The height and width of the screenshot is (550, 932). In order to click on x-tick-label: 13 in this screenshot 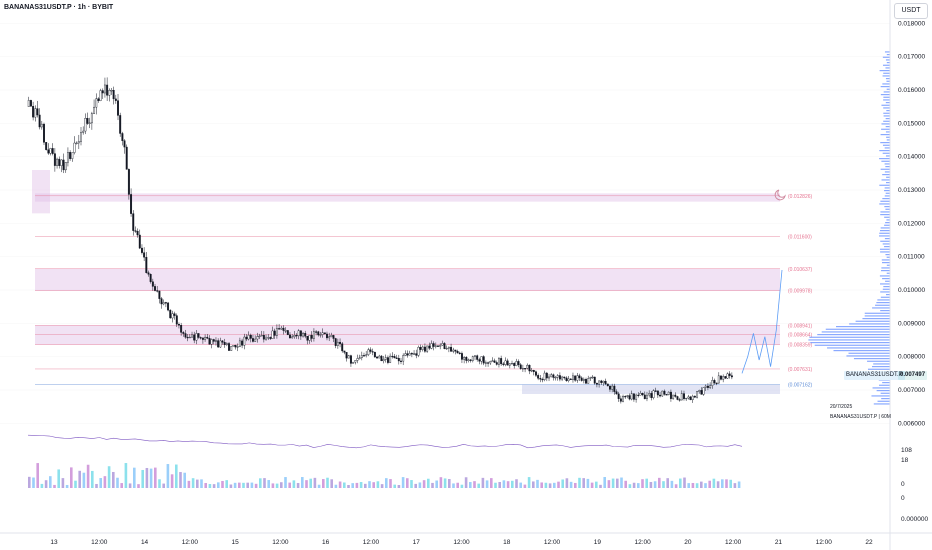, I will do `click(54, 542)`.